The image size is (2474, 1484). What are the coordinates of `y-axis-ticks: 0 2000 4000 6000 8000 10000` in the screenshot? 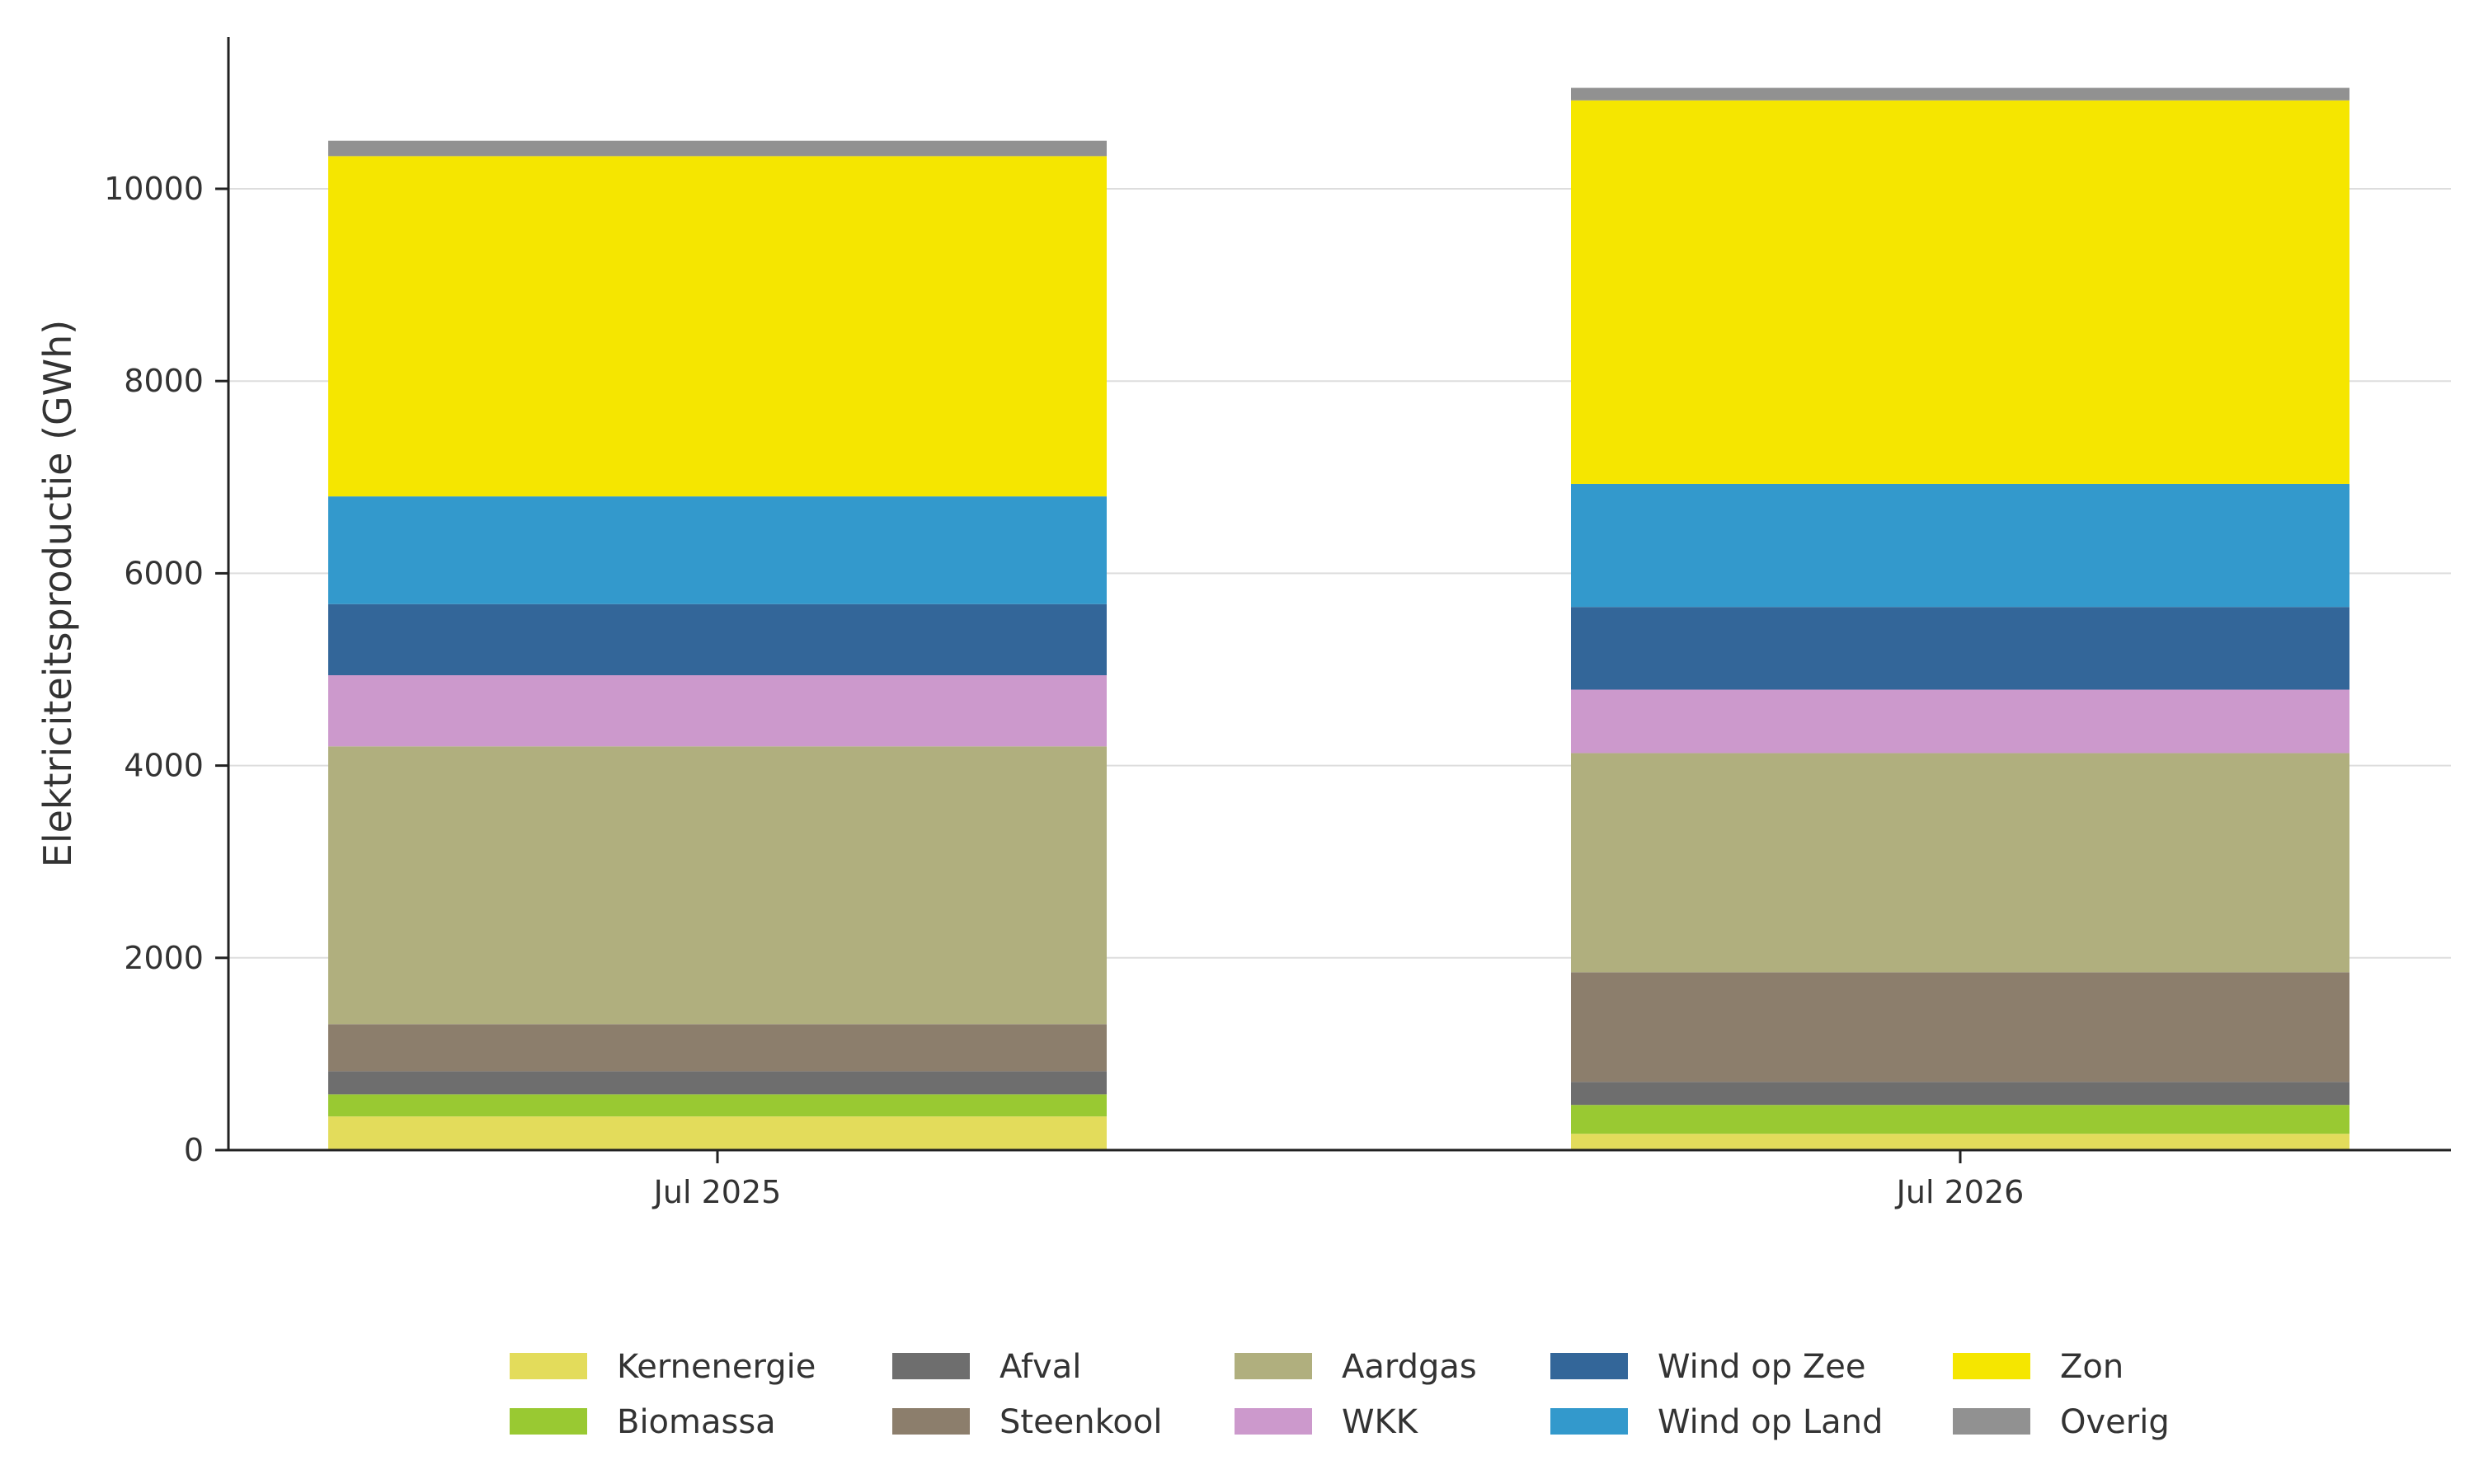 It's located at (166, 669).